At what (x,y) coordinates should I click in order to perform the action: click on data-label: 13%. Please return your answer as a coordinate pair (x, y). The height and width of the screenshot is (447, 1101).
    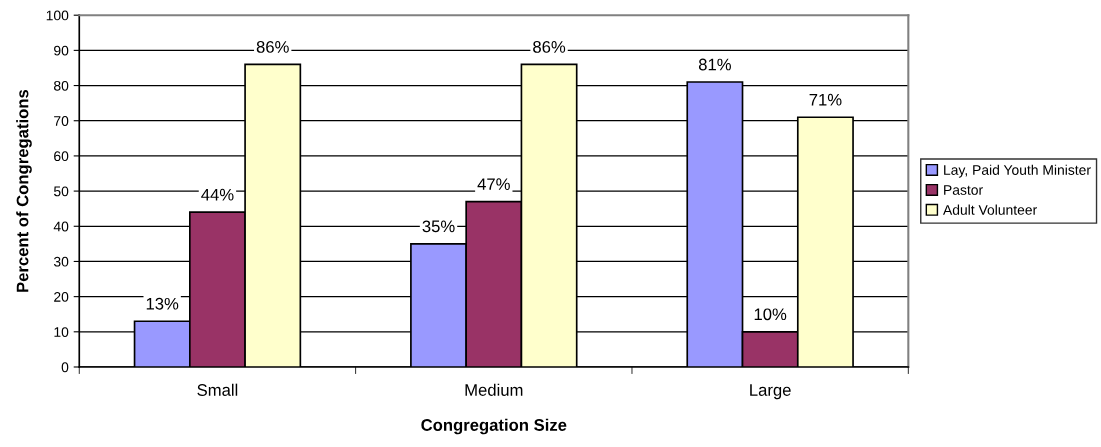
    Looking at the image, I should click on (162, 303).